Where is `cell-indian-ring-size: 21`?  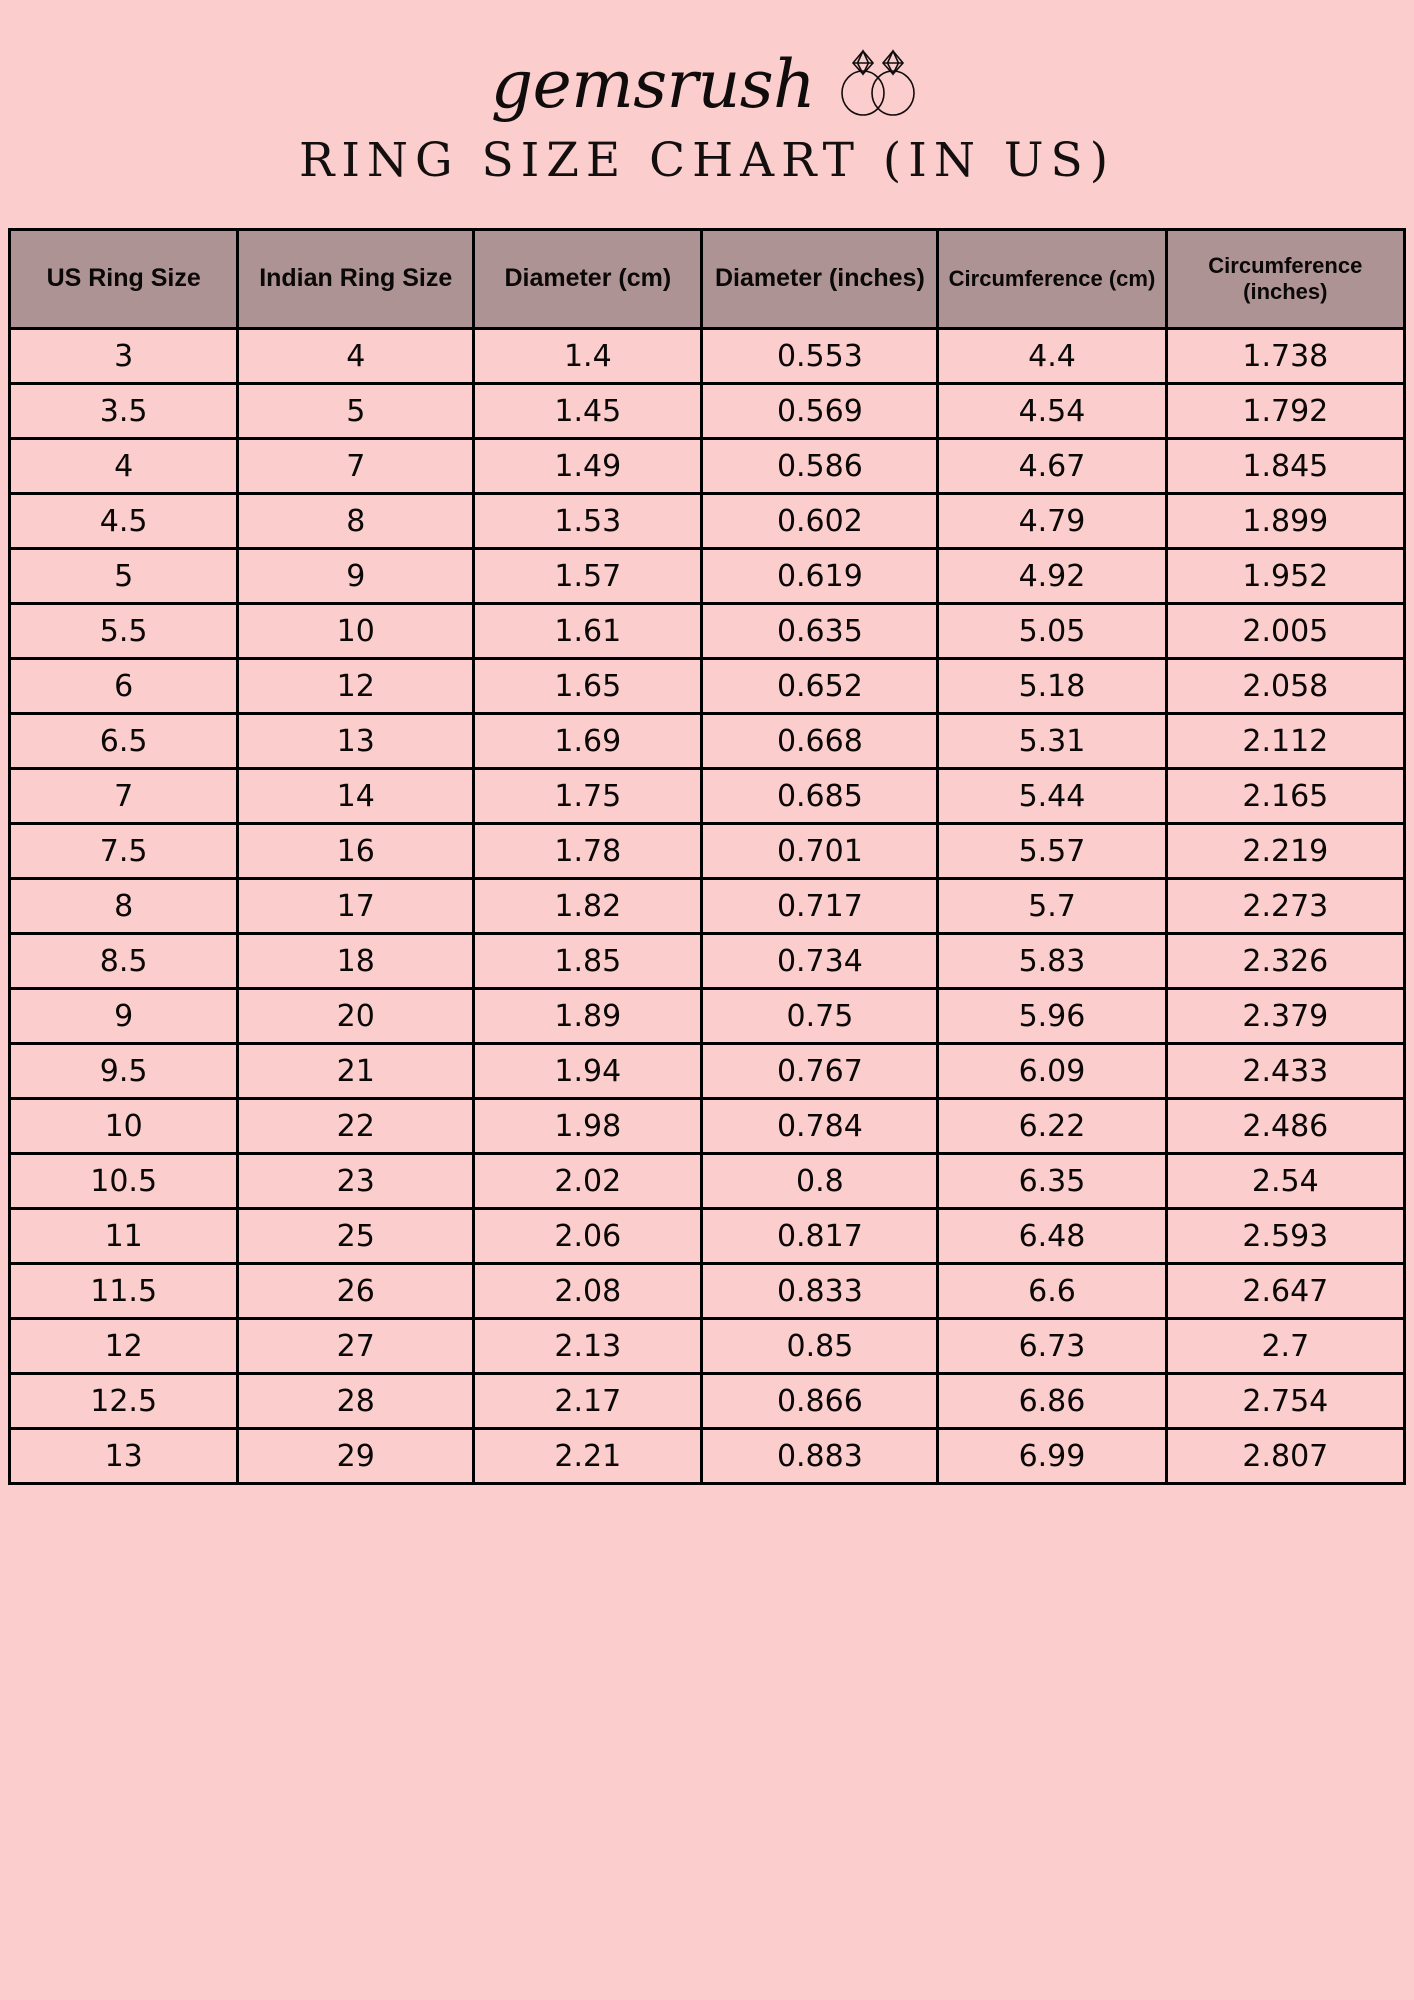
cell-indian-ring-size: 21 is located at coordinates (356, 1071).